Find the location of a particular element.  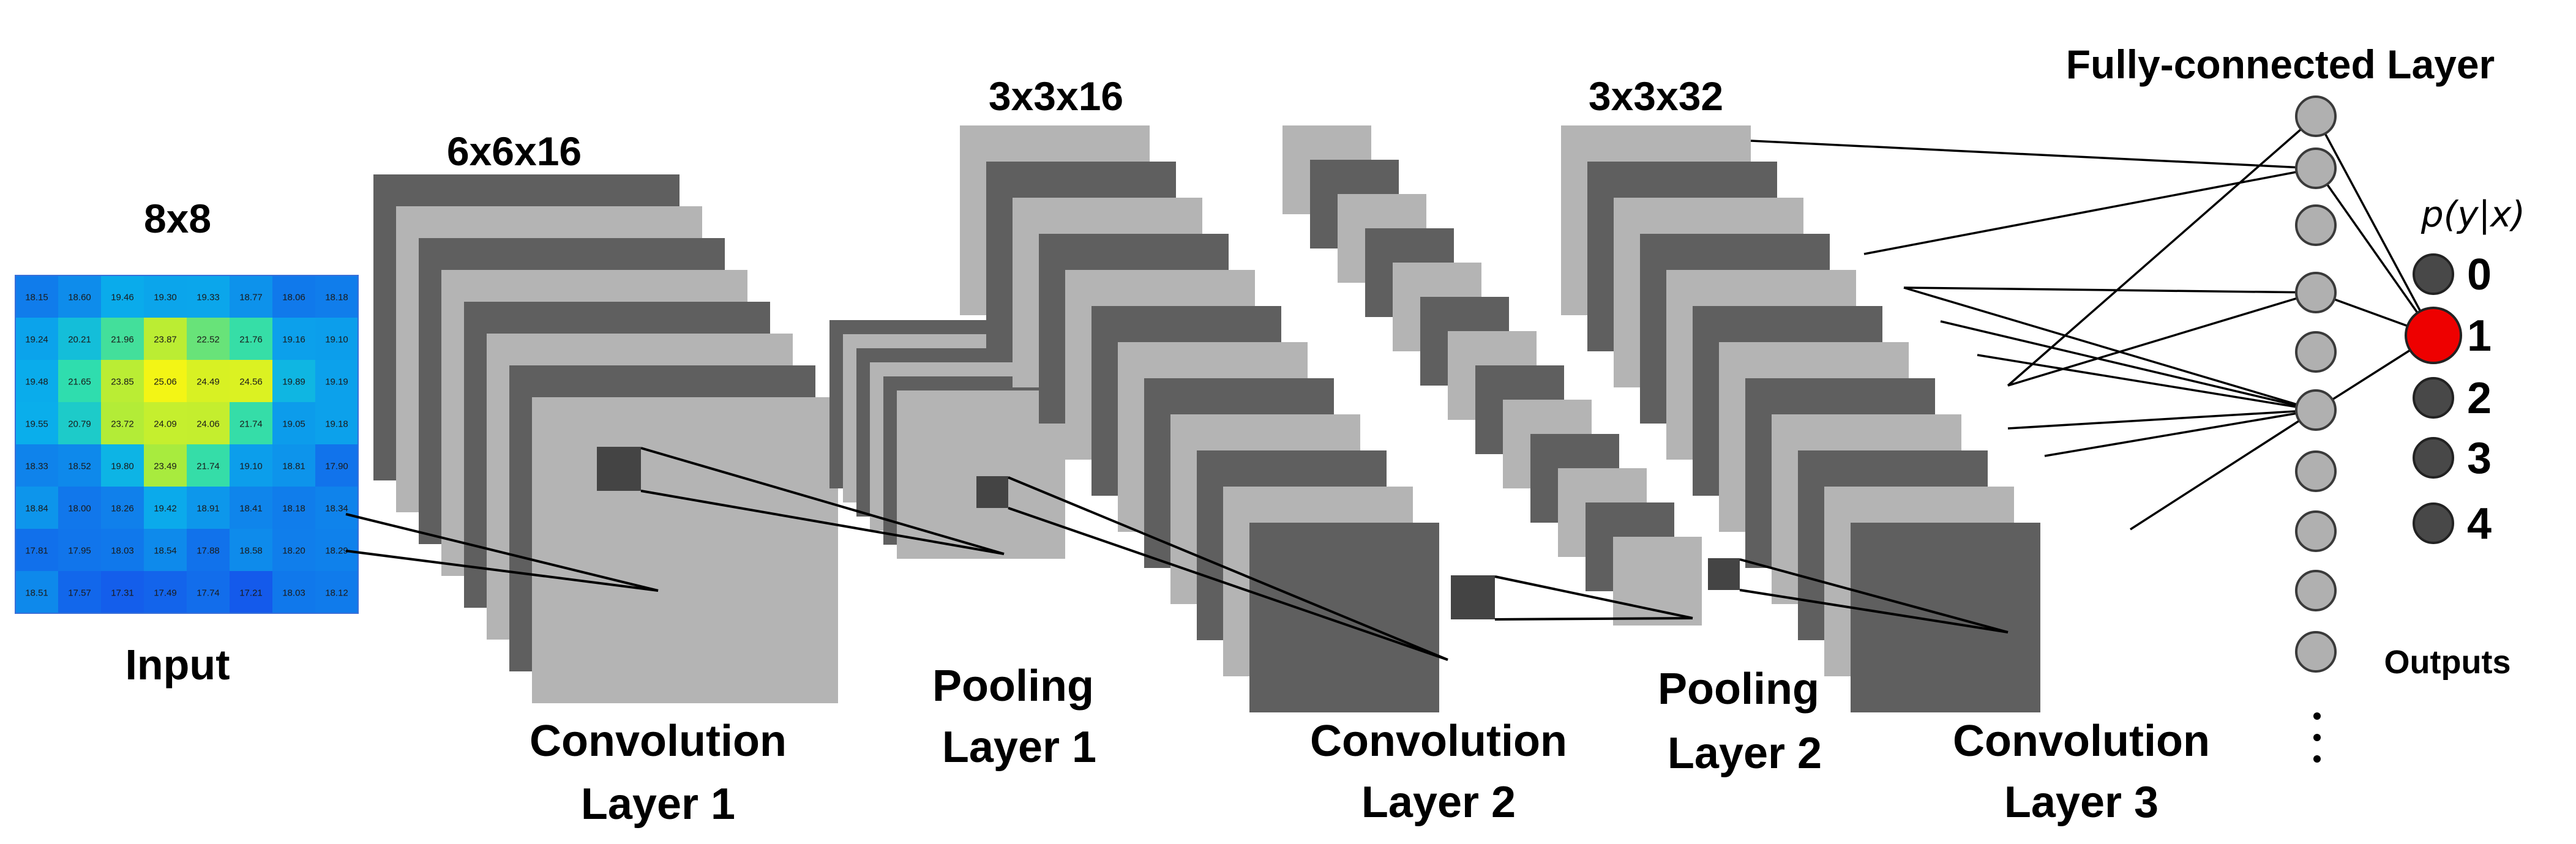

heatmap-cell-value: 17.31 is located at coordinates (123, 593).